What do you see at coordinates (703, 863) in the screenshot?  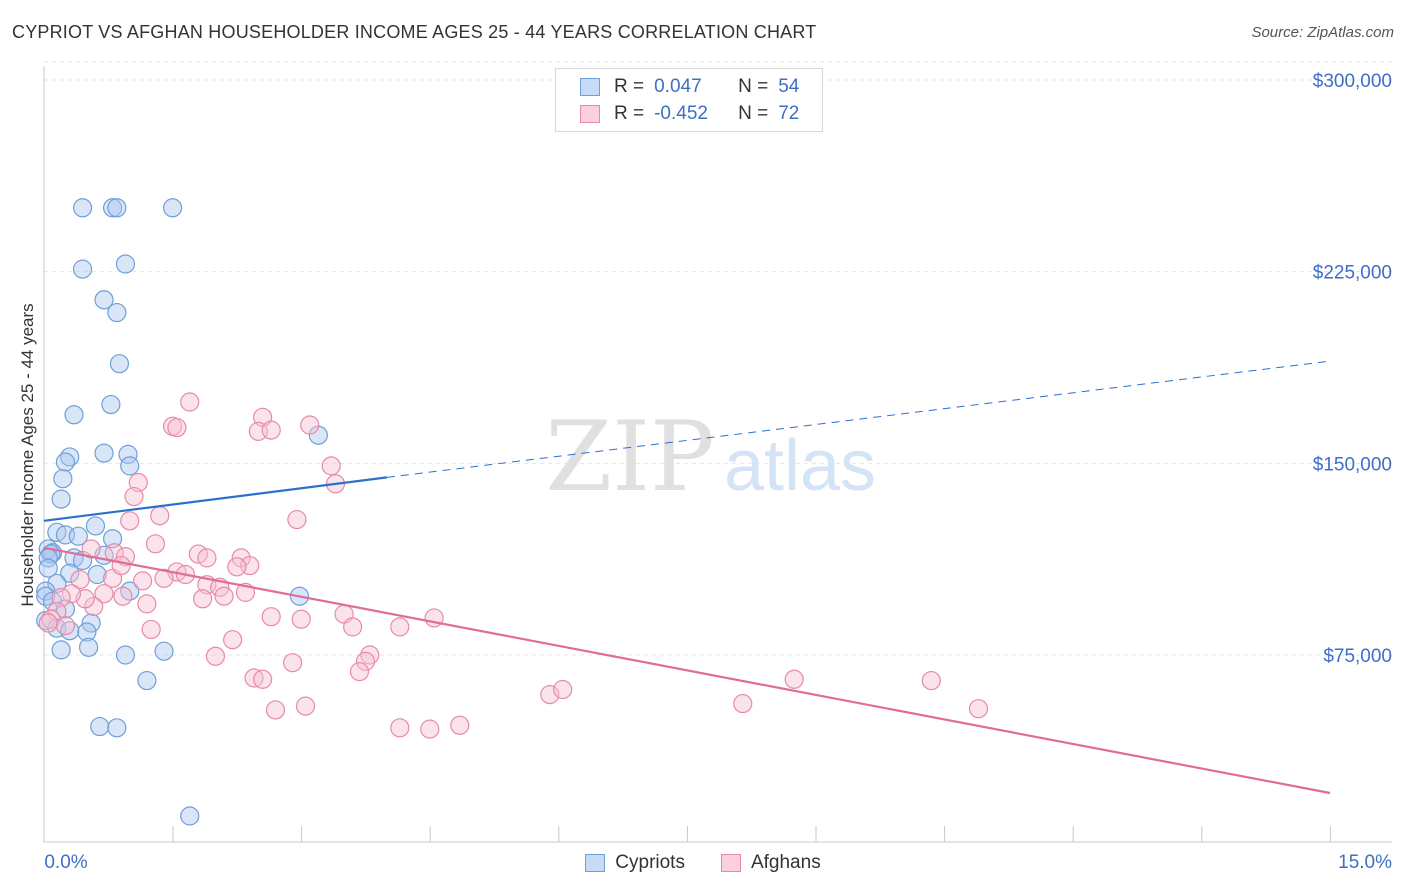 I see `series-legend: Cypriots Afghans` at bounding box center [703, 863].